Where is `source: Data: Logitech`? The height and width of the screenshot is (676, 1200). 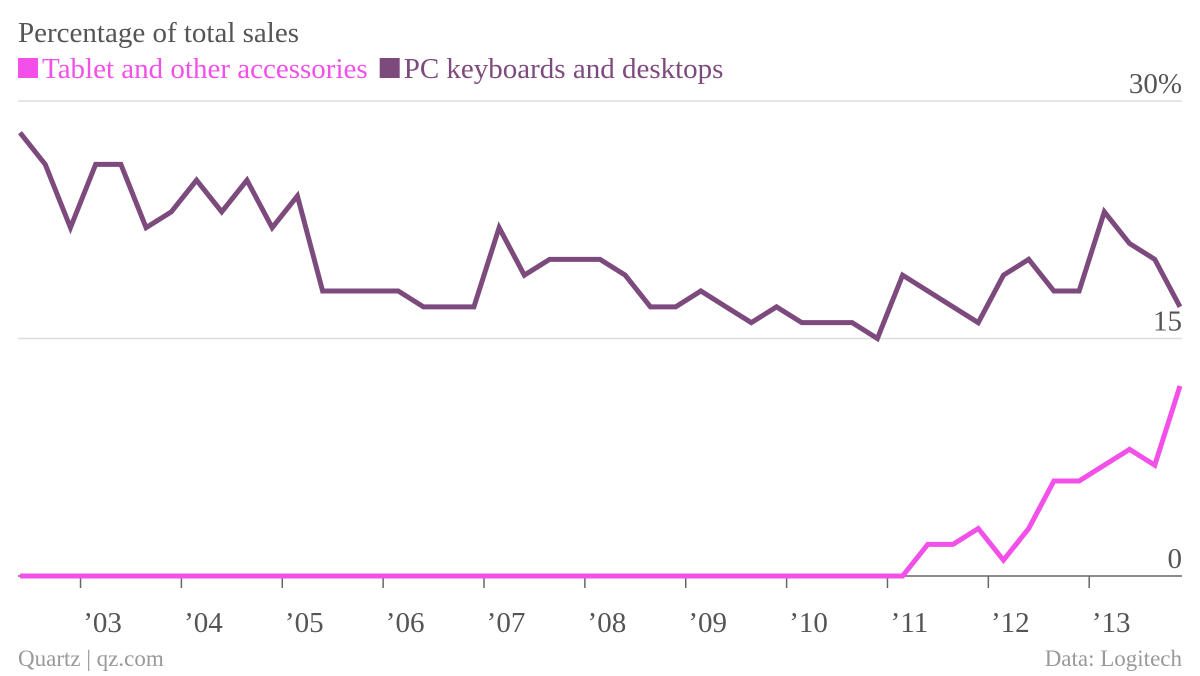
source: Data: Logitech is located at coordinates (1114, 658).